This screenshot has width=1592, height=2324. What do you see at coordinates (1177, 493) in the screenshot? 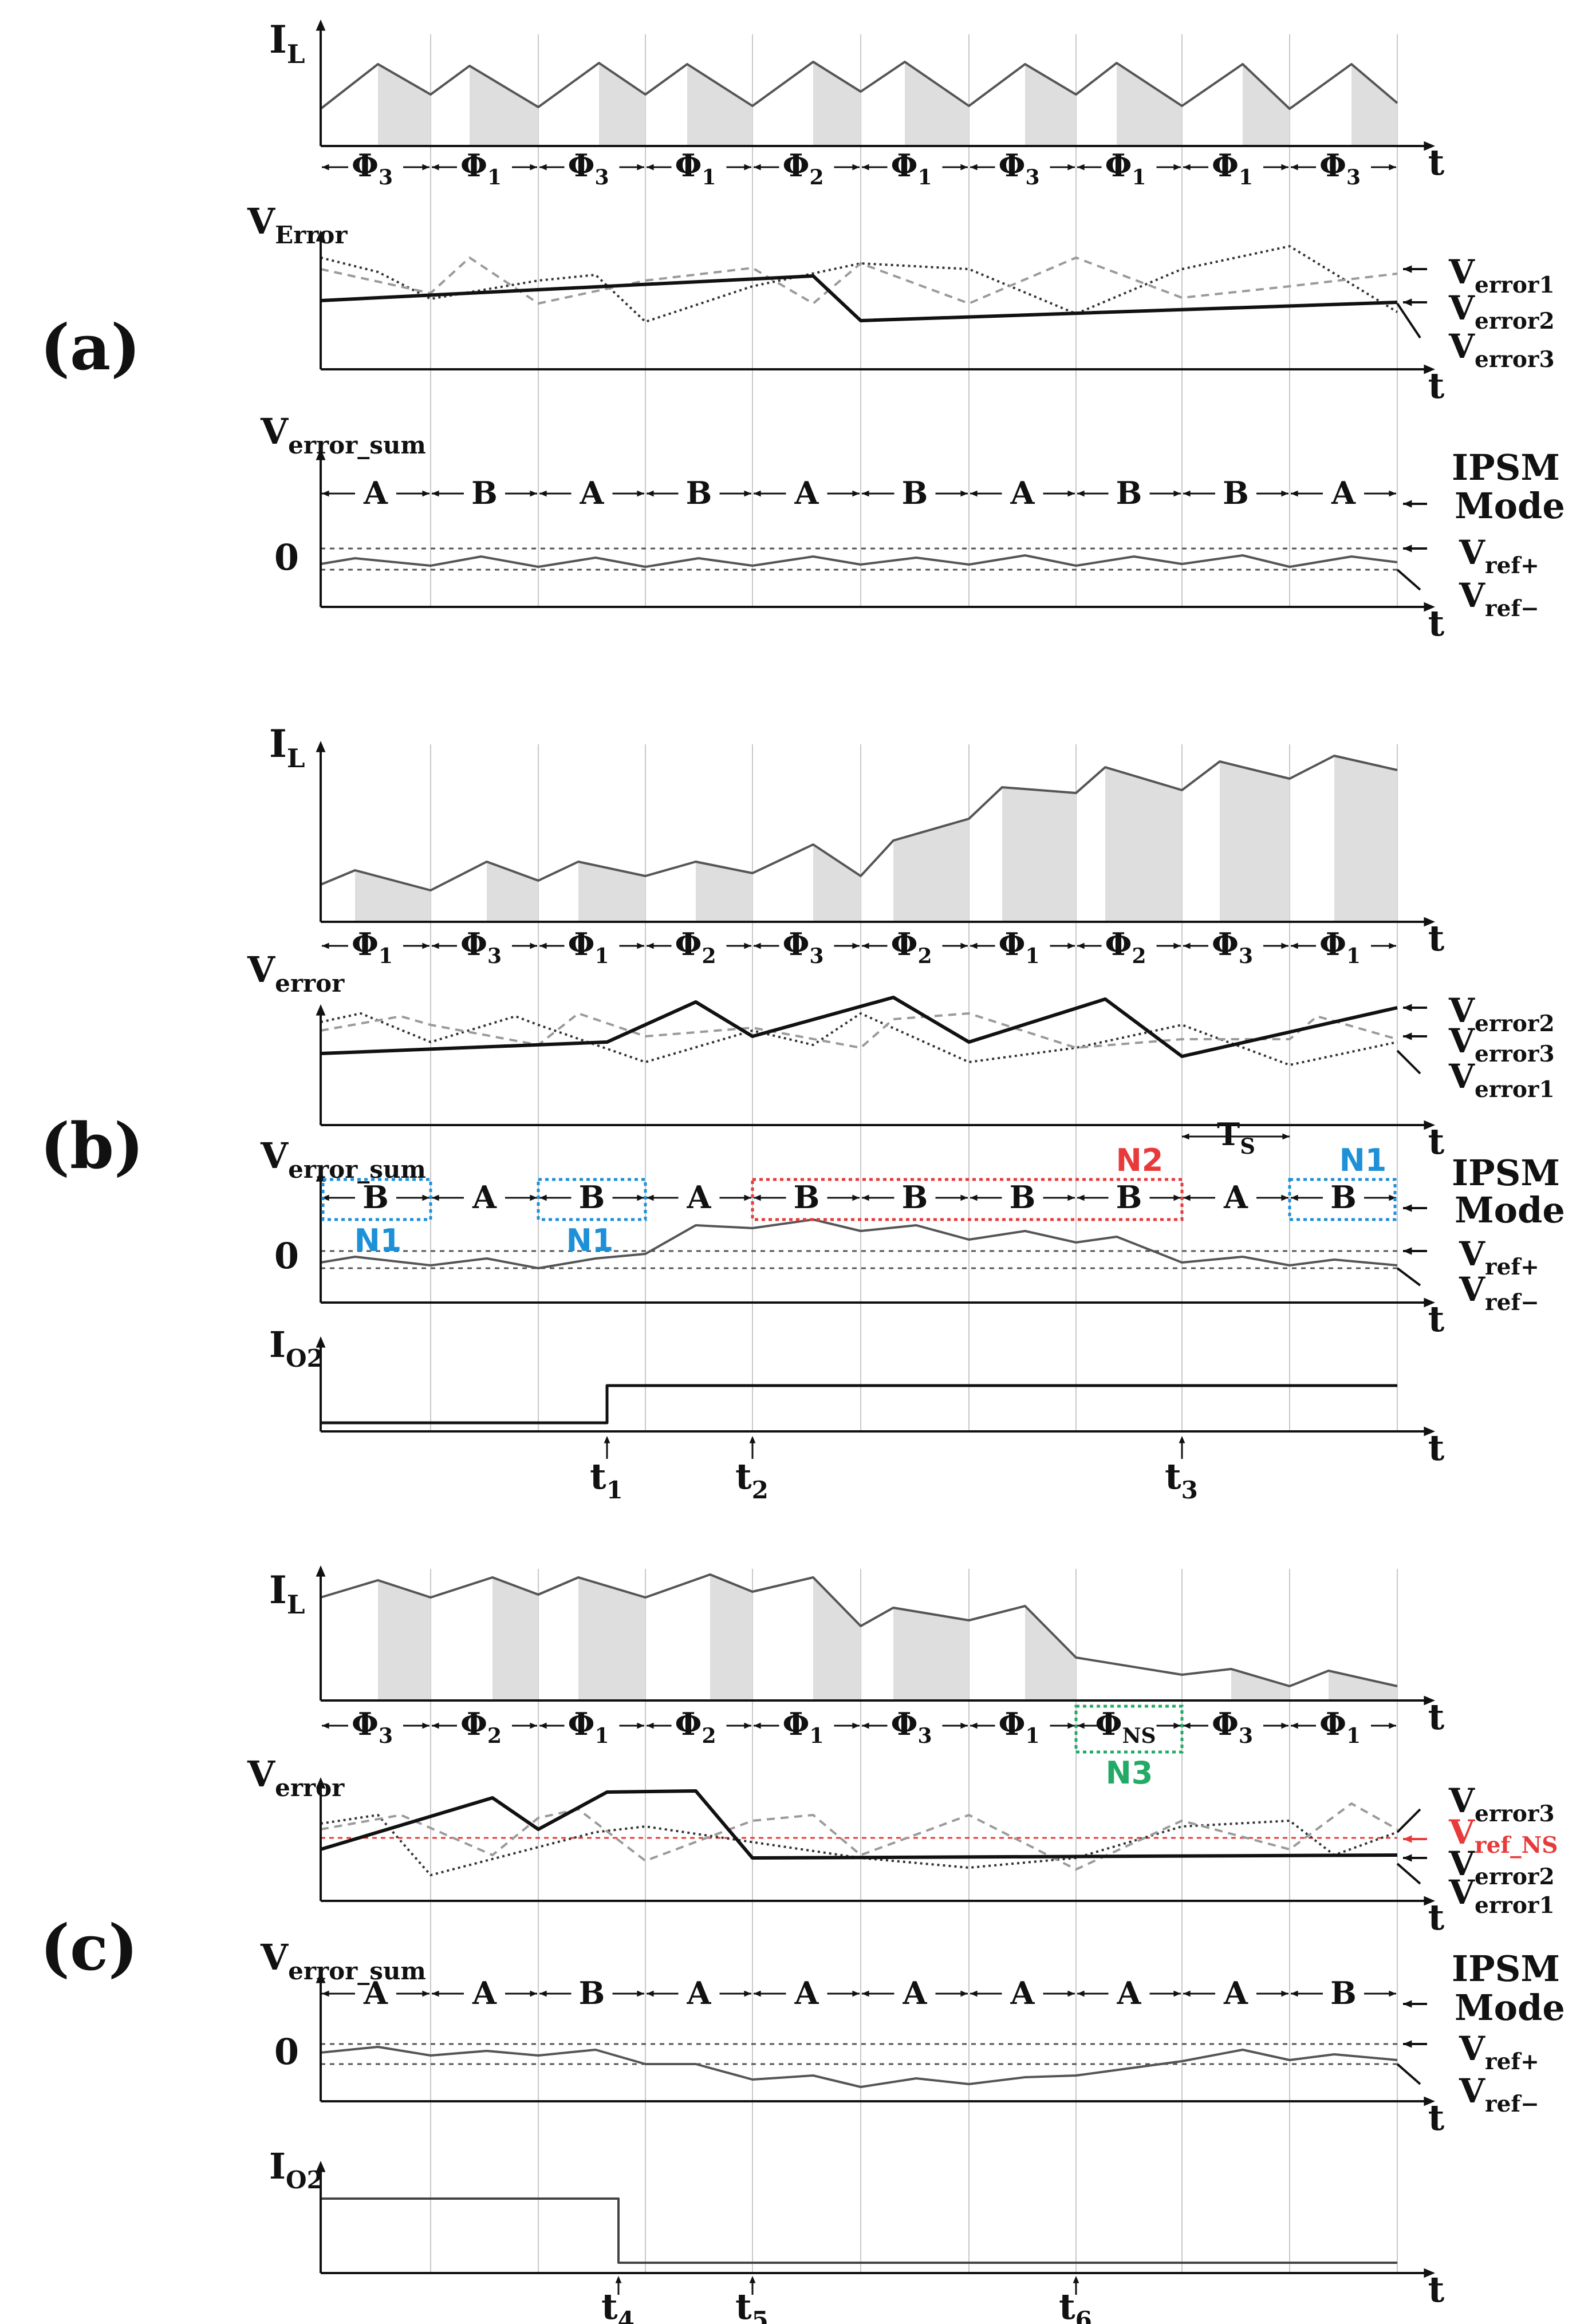
I see `panel-a-mode-7-right-arrow` at bounding box center [1177, 493].